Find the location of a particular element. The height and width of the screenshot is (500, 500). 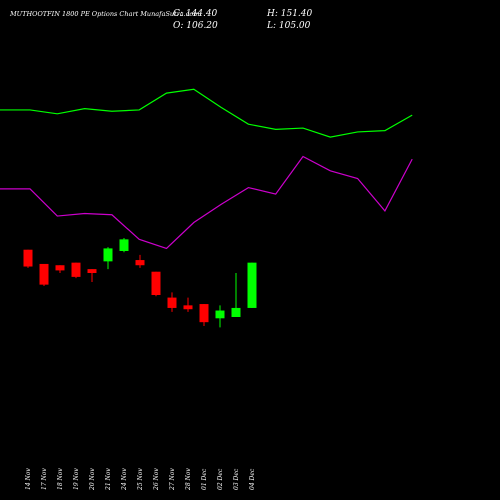

x-tick-label: 19 Nov is located at coordinates (76, 479).